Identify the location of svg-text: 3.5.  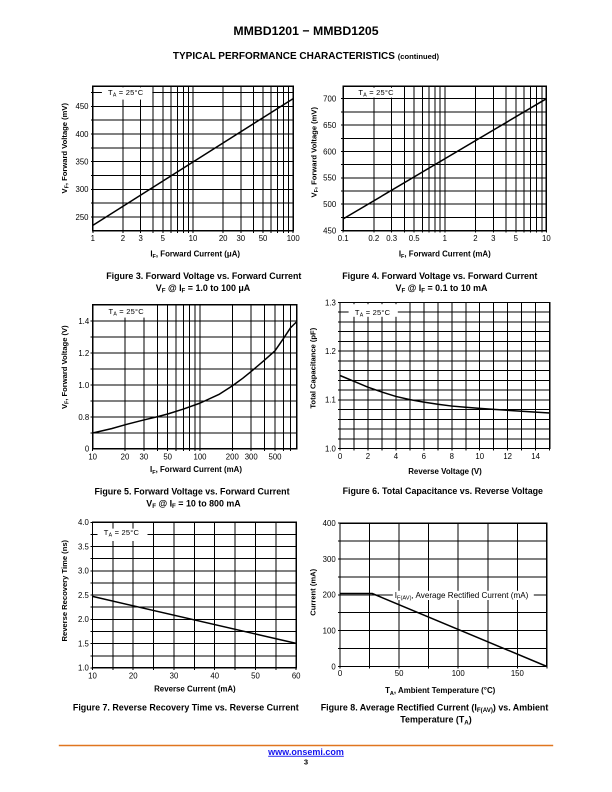
(84, 546).